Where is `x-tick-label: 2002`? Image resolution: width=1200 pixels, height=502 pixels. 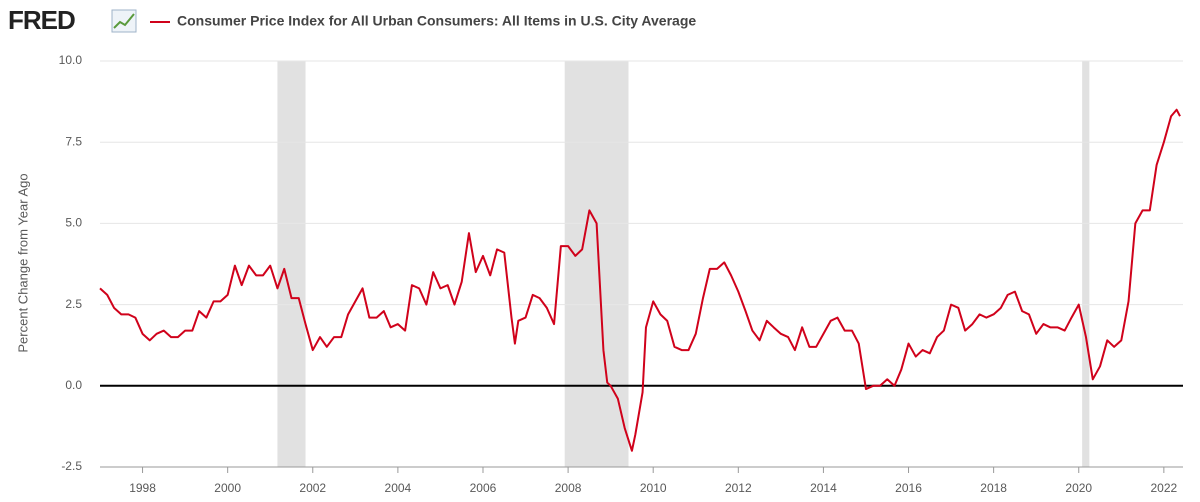 x-tick-label: 2002 is located at coordinates (312, 488).